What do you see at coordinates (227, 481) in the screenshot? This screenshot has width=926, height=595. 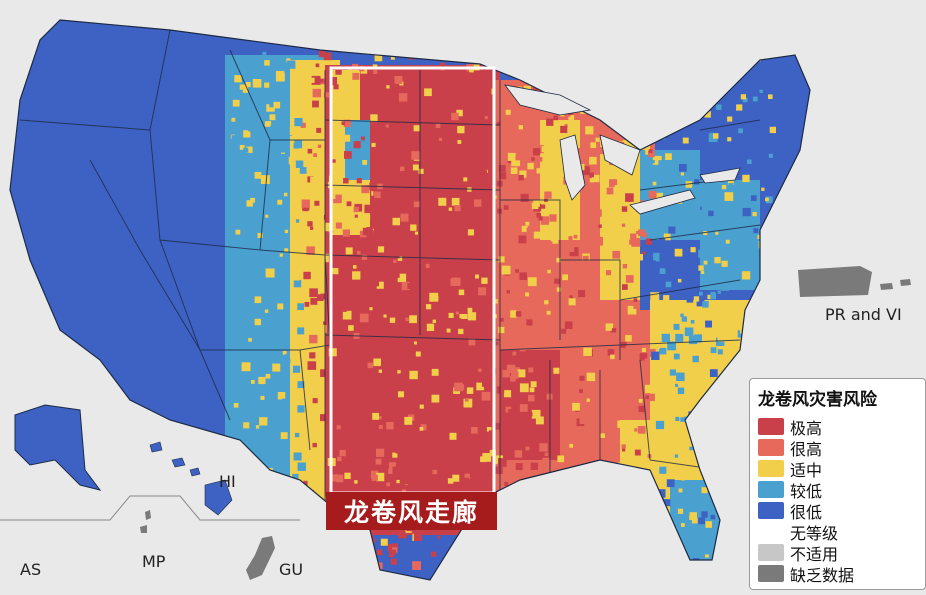 I see `territory-label-hi: HI` at bounding box center [227, 481].